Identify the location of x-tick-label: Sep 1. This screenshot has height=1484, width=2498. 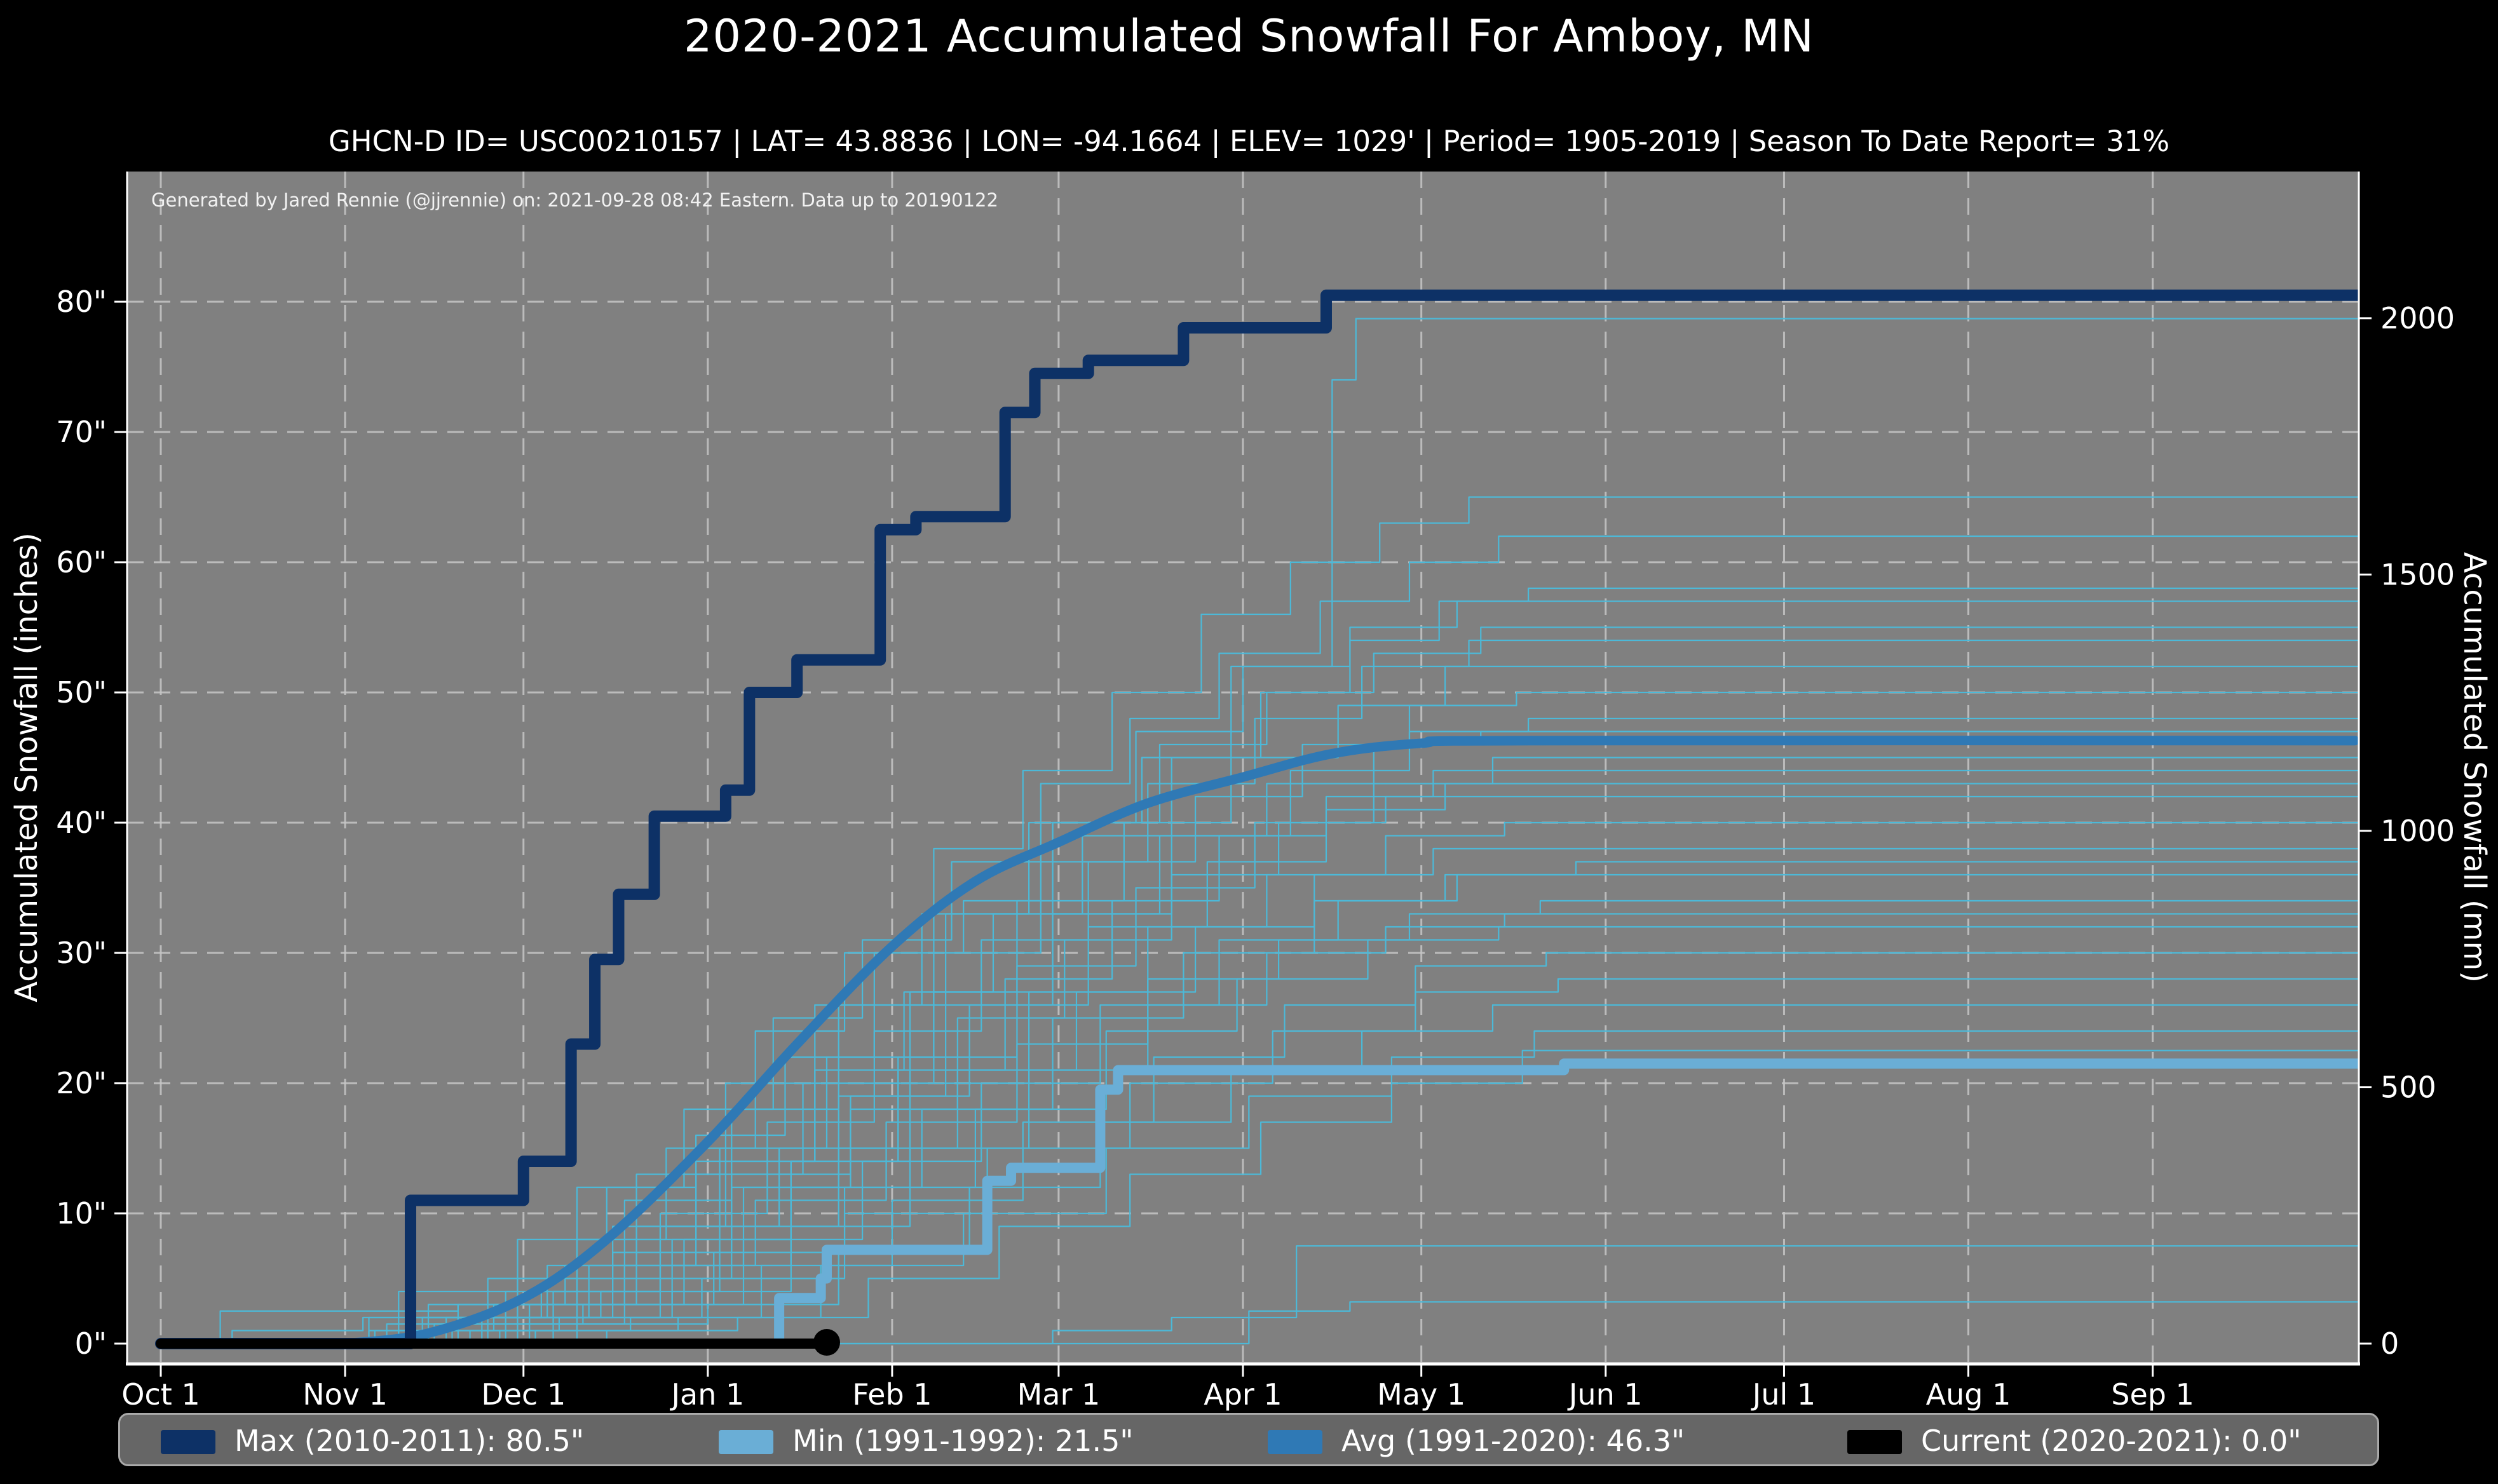
(2152, 1394).